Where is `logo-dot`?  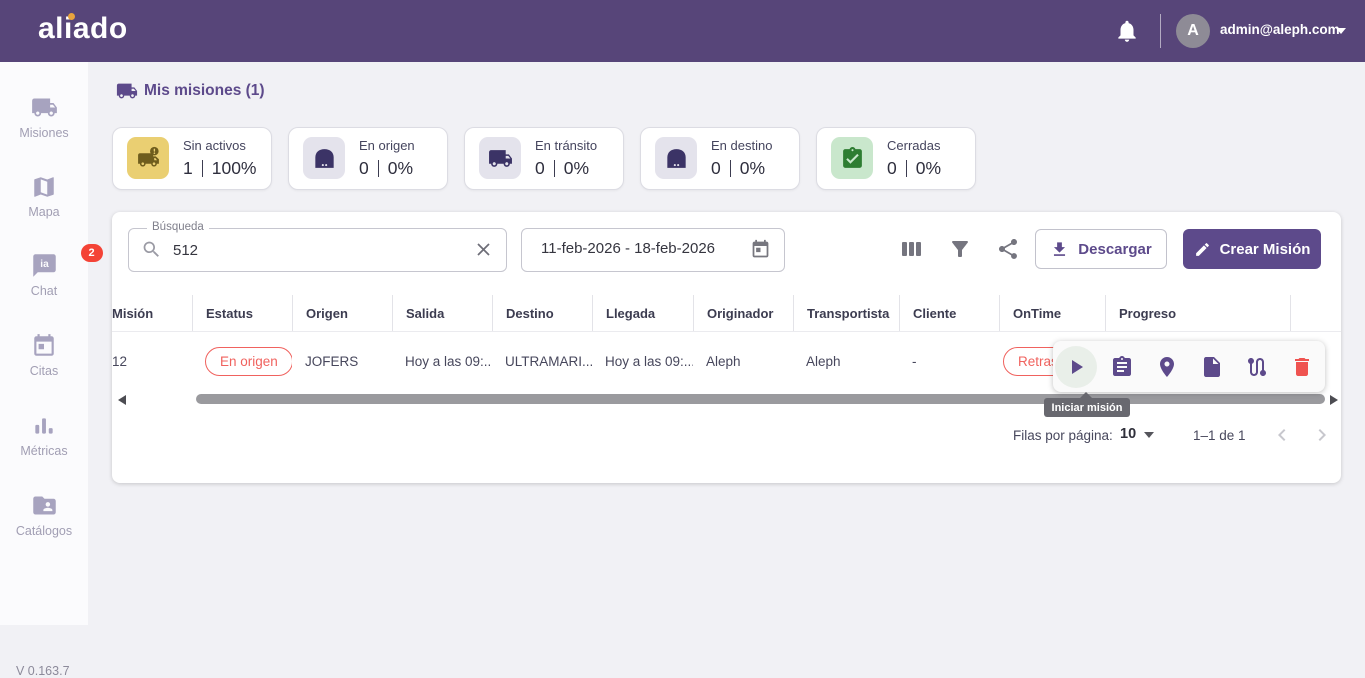 logo-dot is located at coordinates (71, 16).